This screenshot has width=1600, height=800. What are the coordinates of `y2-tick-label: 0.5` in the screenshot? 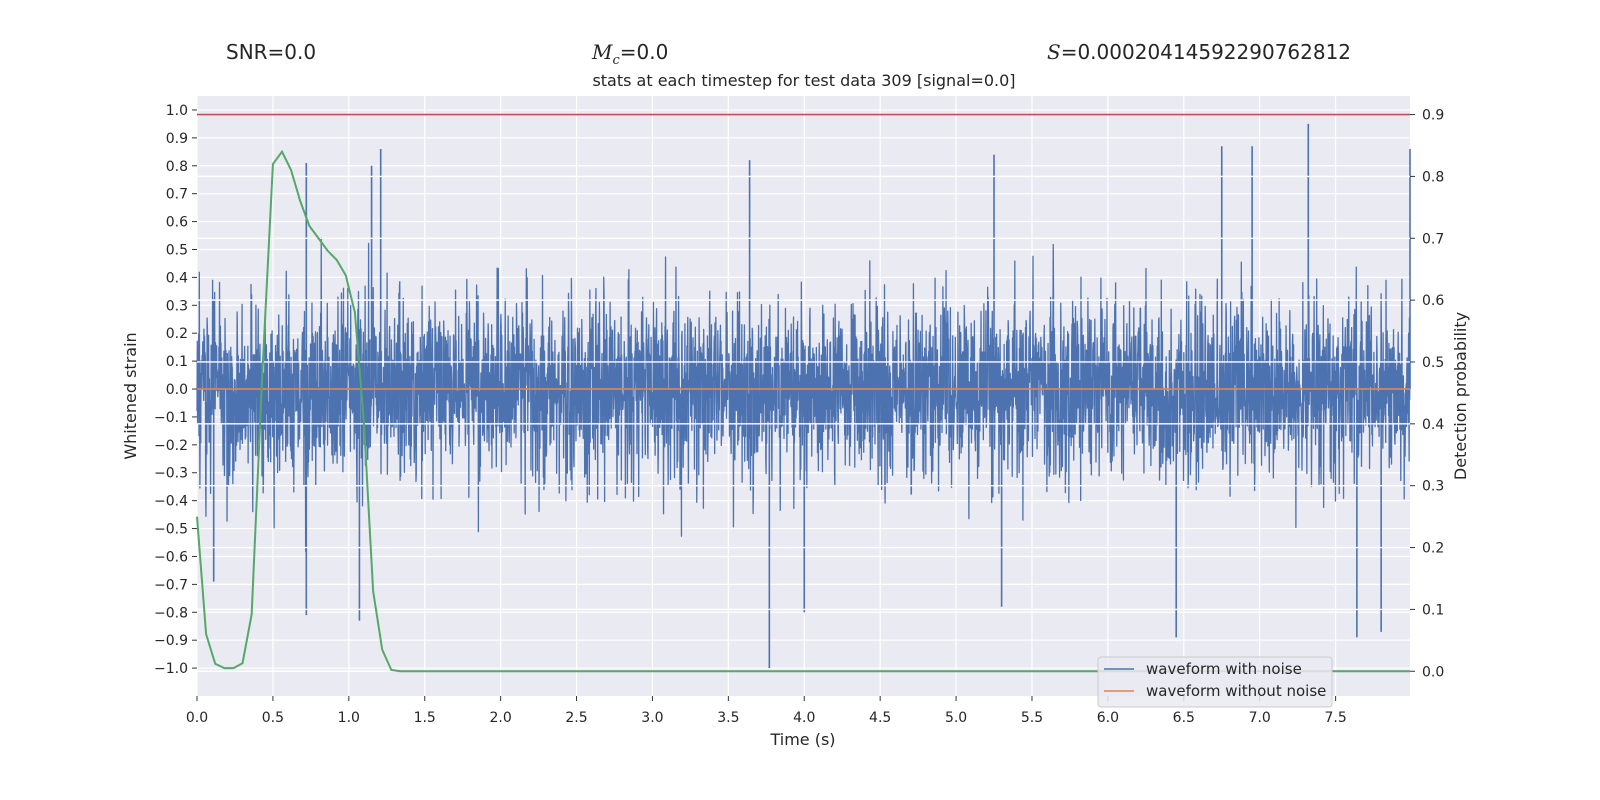 It's located at (1433, 363).